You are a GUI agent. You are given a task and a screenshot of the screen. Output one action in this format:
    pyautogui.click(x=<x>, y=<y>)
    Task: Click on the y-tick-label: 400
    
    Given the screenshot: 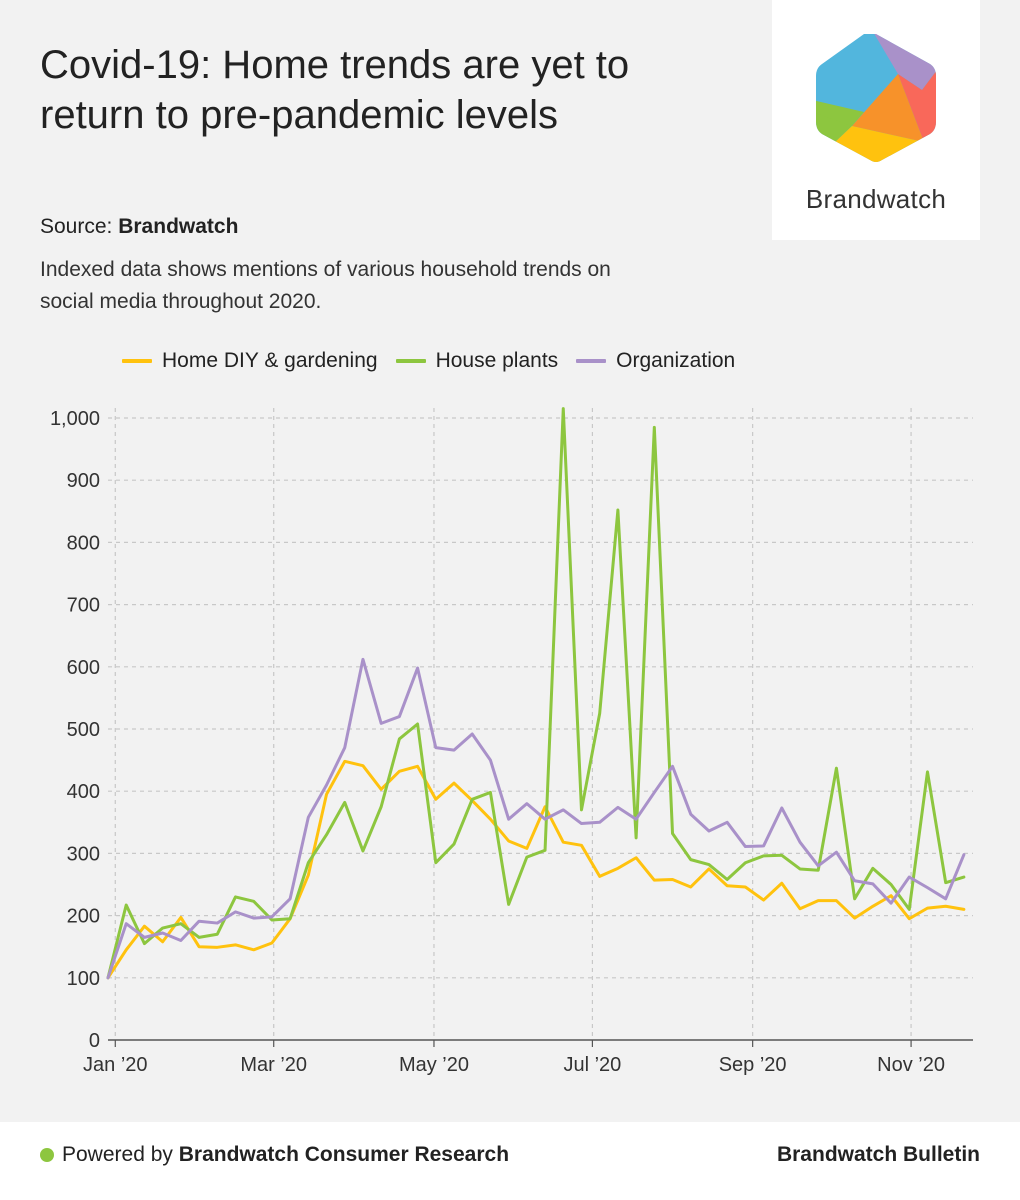 What is the action you would take?
    pyautogui.click(x=83, y=792)
    